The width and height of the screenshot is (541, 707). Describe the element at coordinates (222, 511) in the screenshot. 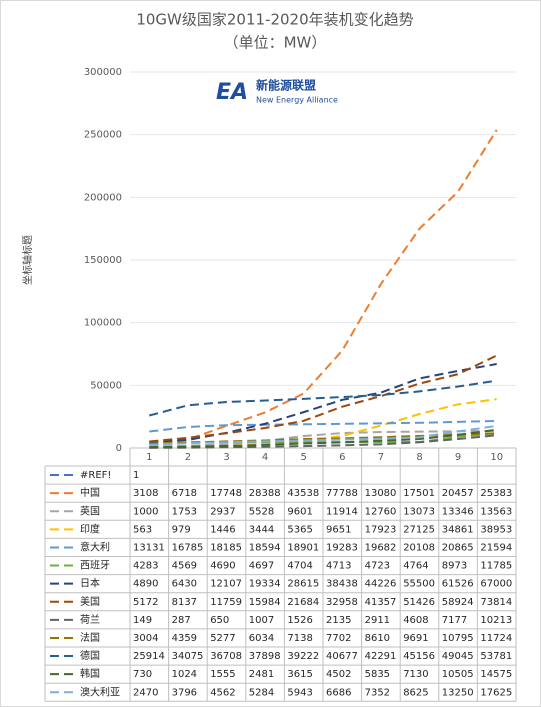

I see `table-cell: 2937` at that location.